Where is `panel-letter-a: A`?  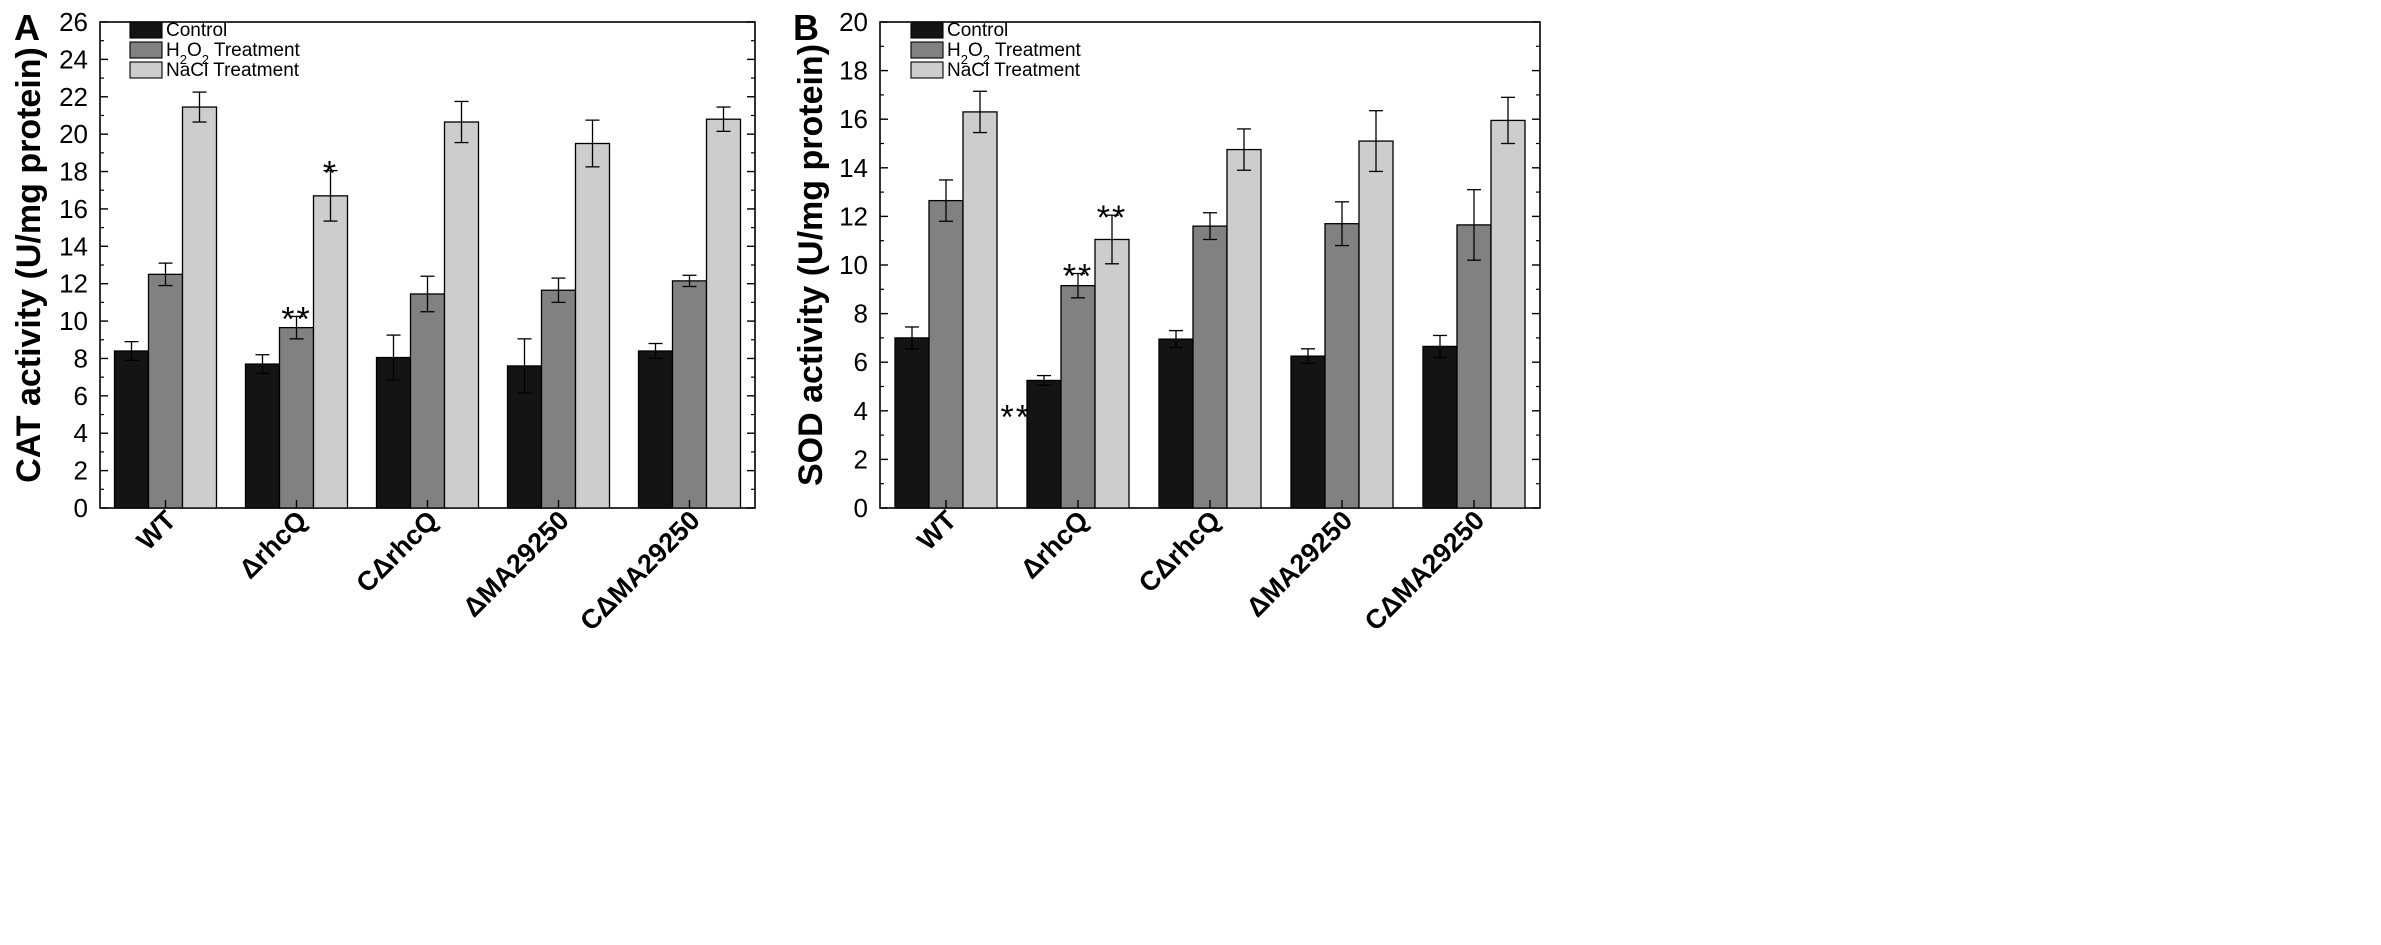 panel-letter-a: A is located at coordinates (27, 27).